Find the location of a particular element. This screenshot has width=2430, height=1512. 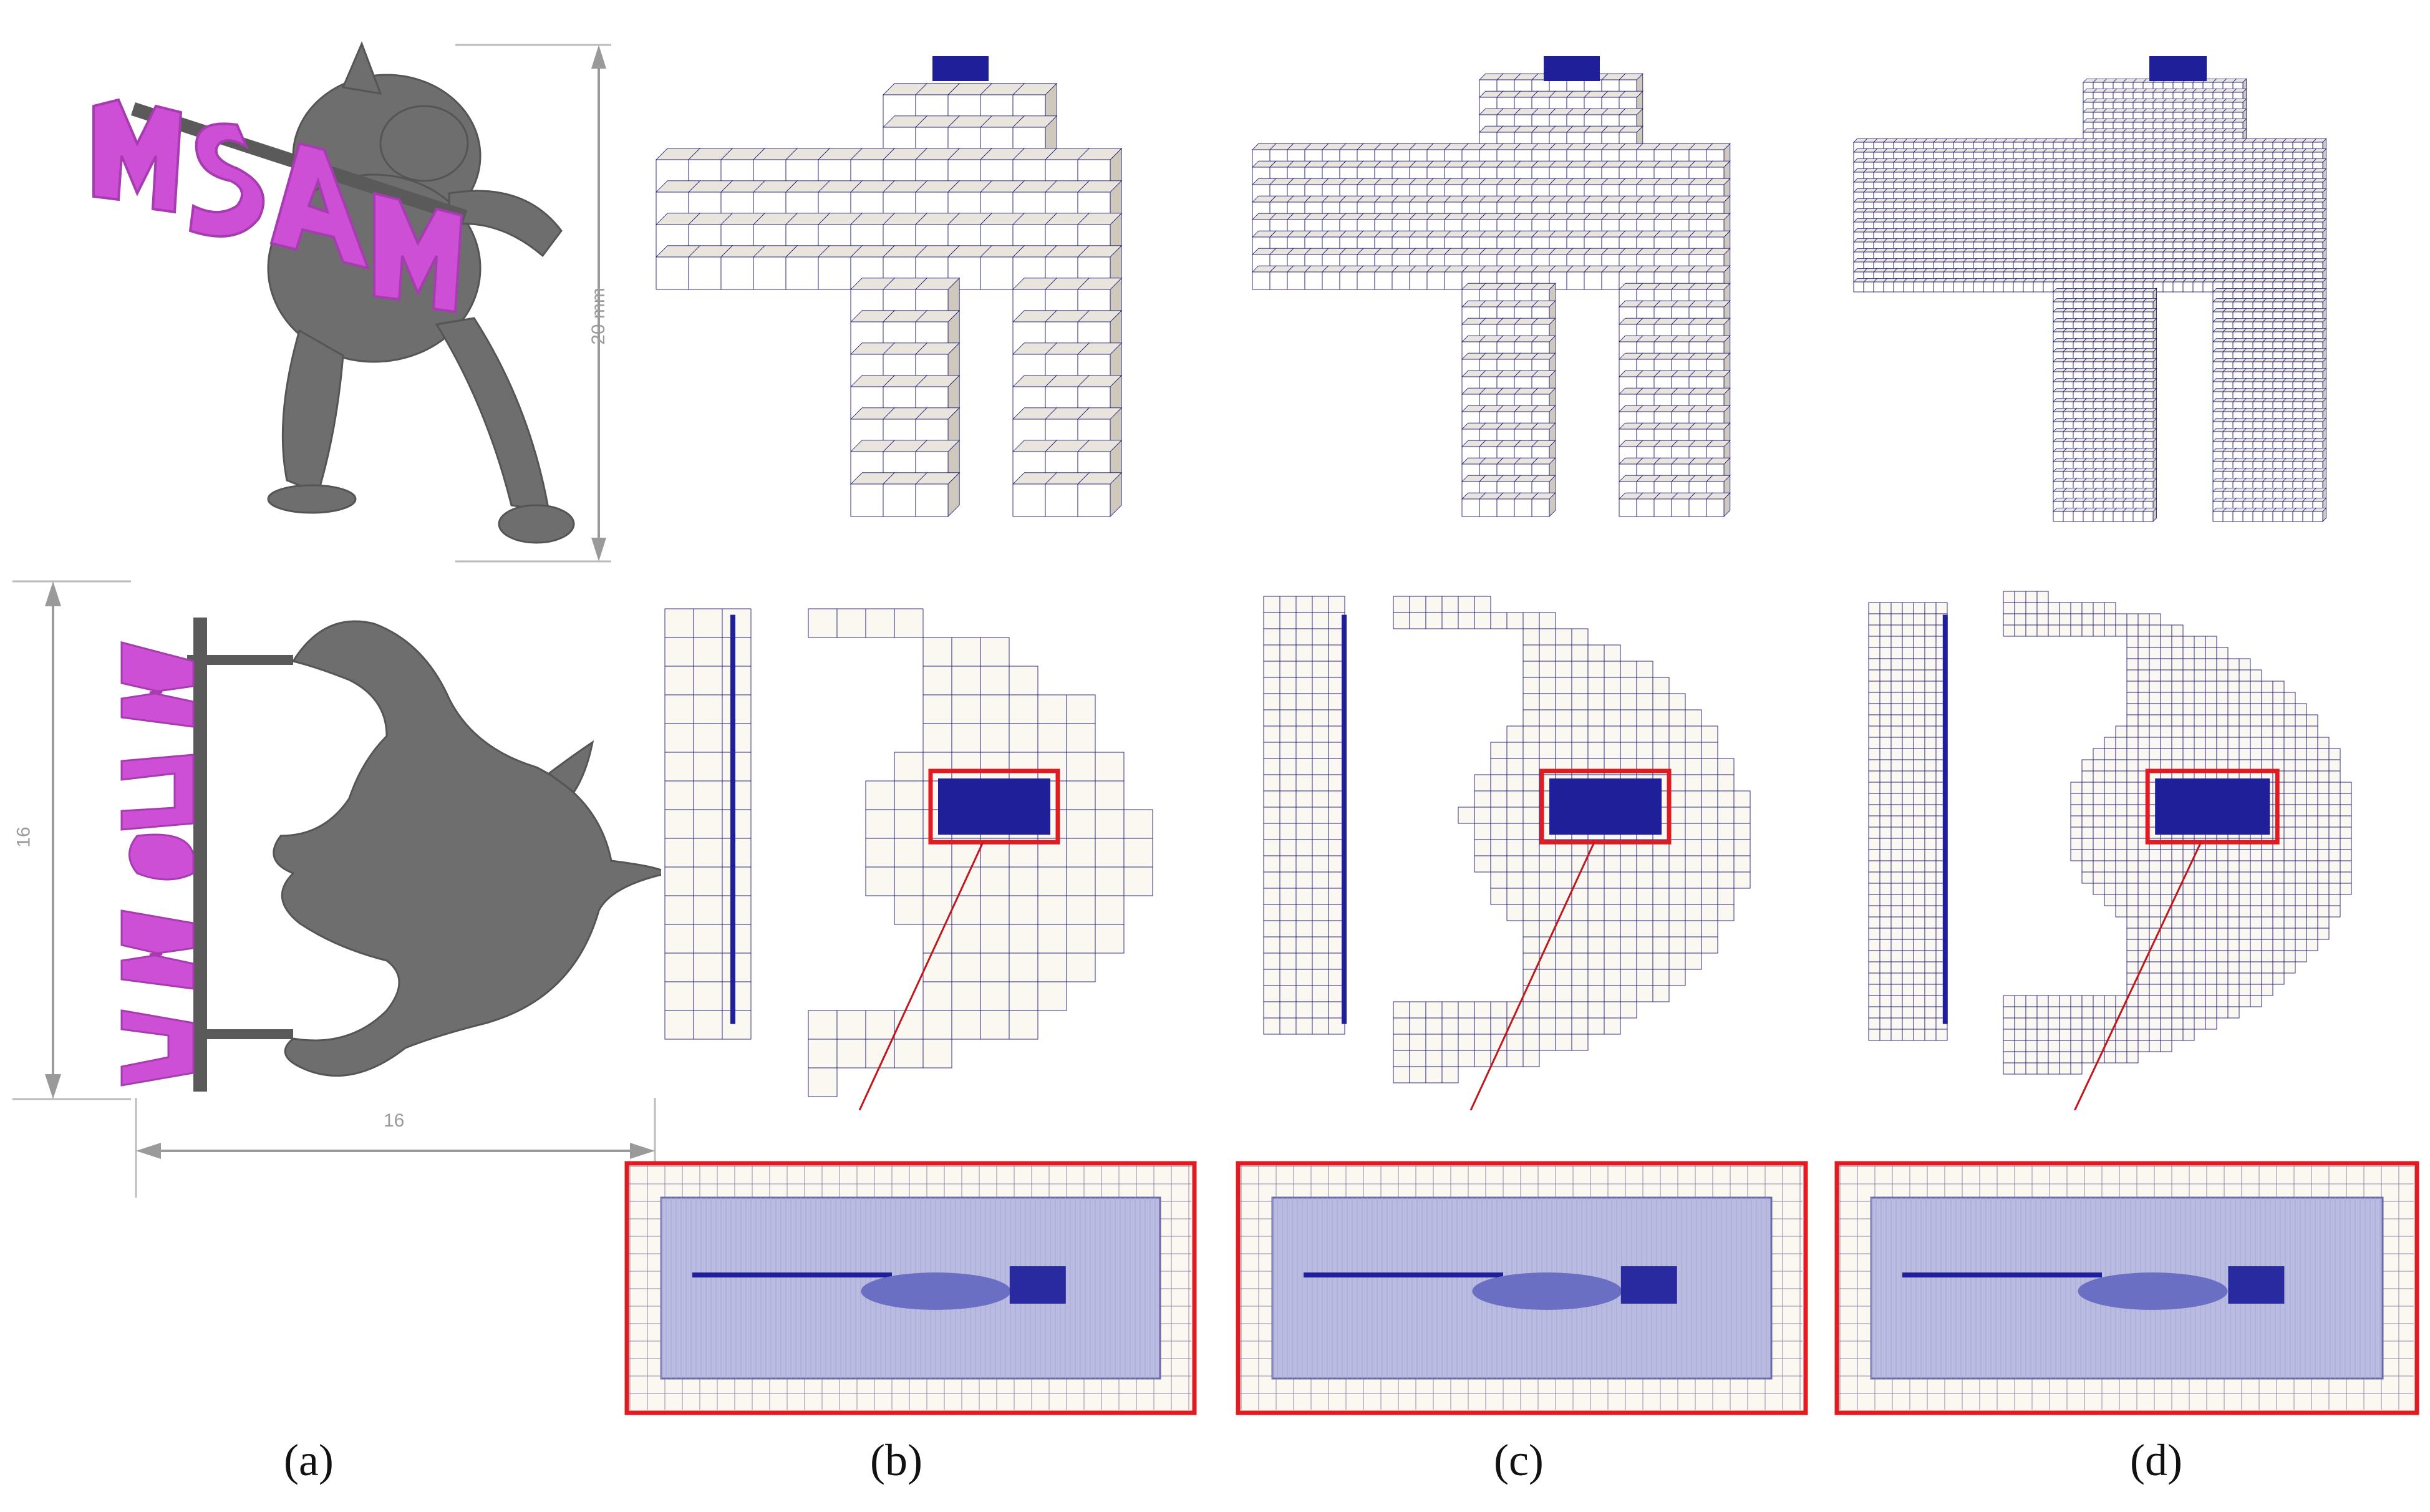

panel-label-a: (a) is located at coordinates (309, 1460).